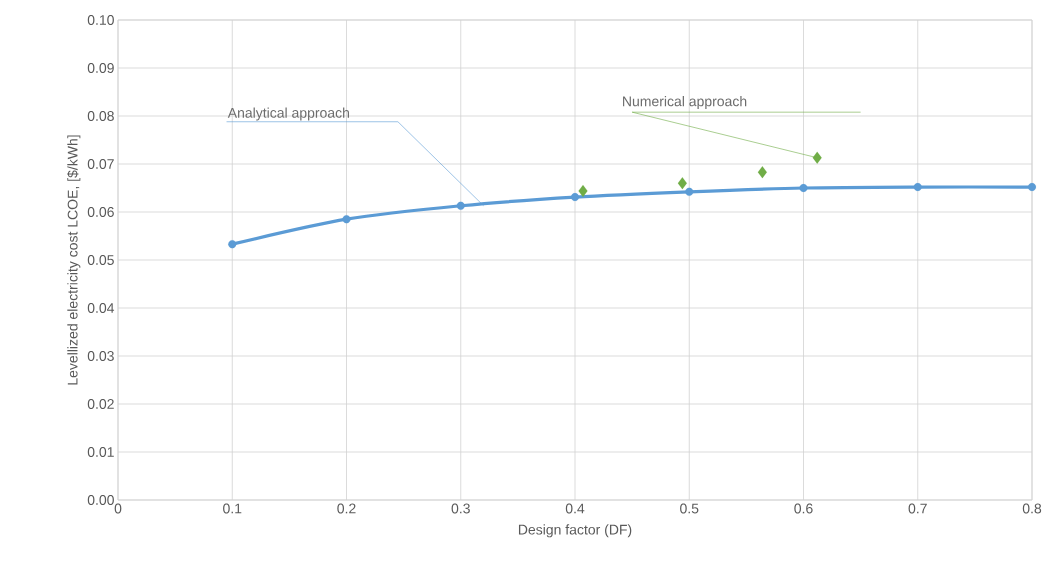 This screenshot has width=1048, height=582. I want to click on y-tick-label: 0.08, so click(100, 116).